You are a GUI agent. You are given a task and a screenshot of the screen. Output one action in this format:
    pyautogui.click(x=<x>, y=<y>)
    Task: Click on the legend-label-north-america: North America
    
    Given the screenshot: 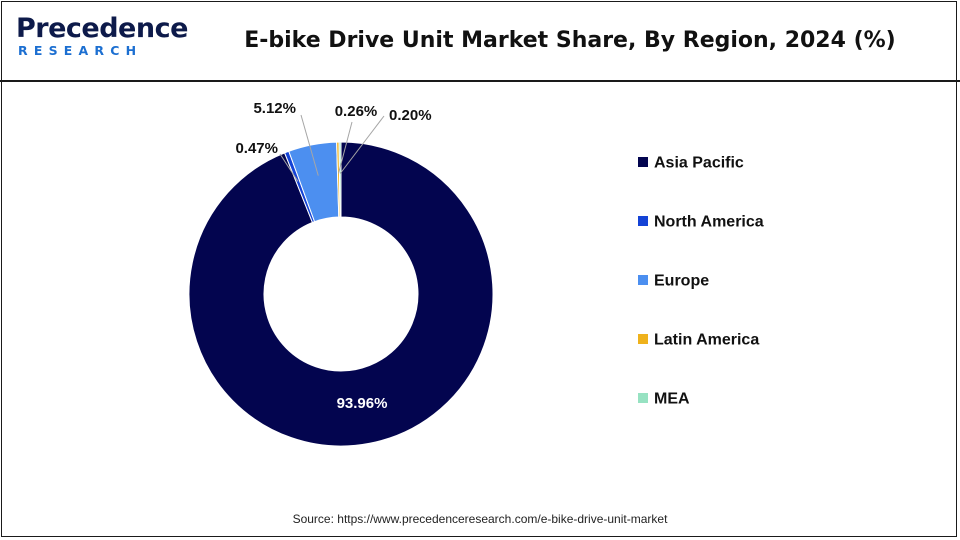 What is the action you would take?
    pyautogui.click(x=709, y=222)
    